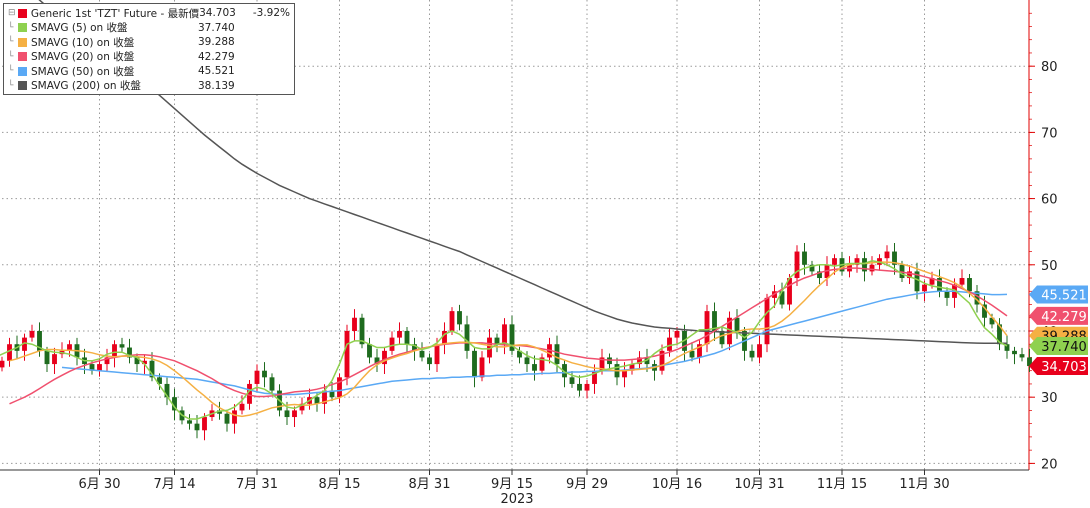 This screenshot has width=1090, height=508. I want to click on price-tag: 45.521, so click(1058, 294).